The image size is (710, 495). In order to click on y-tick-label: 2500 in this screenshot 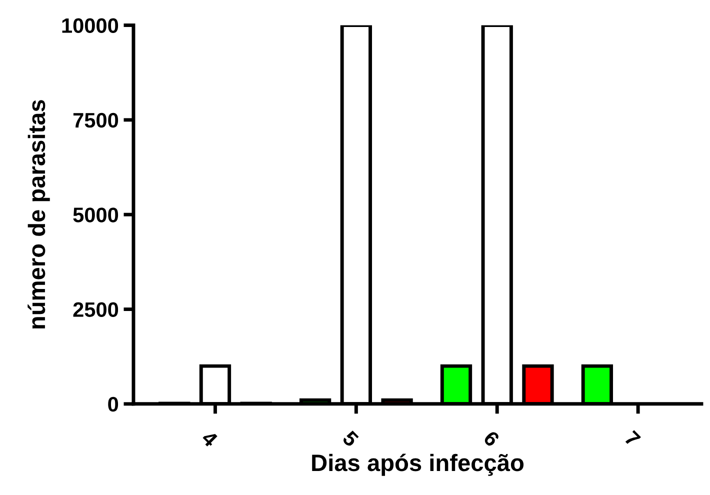, I will do `click(95, 310)`.